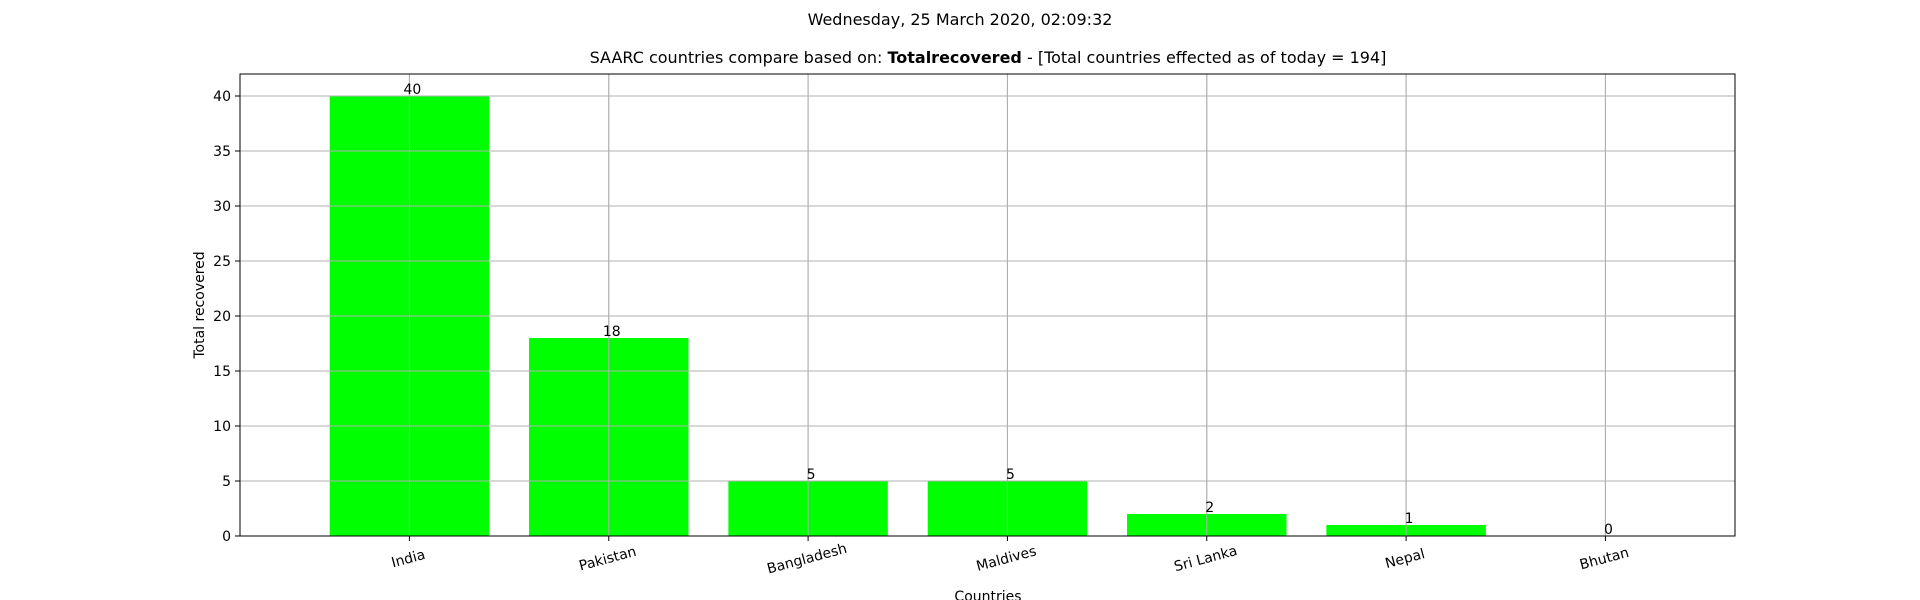 This screenshot has width=1920, height=600. Describe the element at coordinates (1007, 558) in the screenshot. I see `x-tick-label: Maldives` at that location.